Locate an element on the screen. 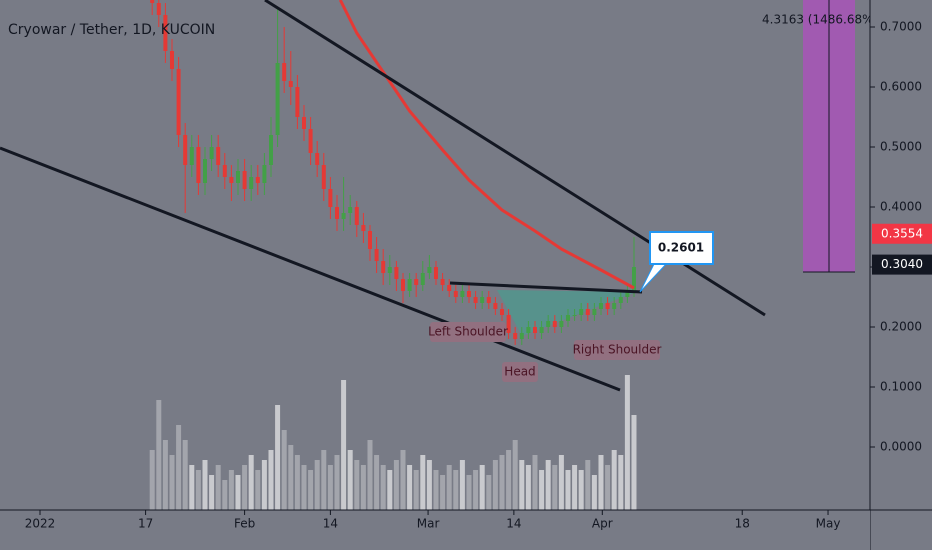 Image resolution: width=932 pixels, height=550 pixels. x-tick-label: 17 is located at coordinates (145, 524).